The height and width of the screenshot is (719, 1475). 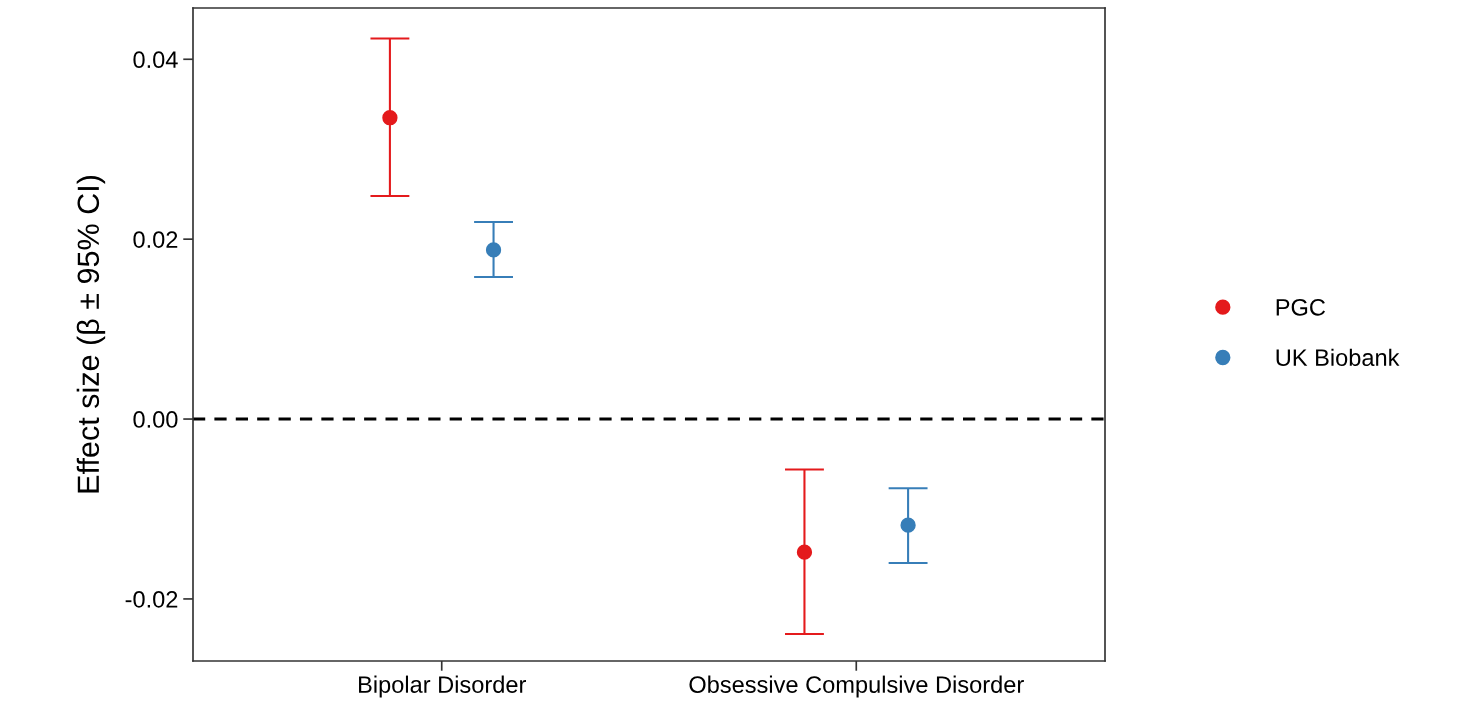 What do you see at coordinates (155, 239) in the screenshot?
I see `y-tick-label: 0.02` at bounding box center [155, 239].